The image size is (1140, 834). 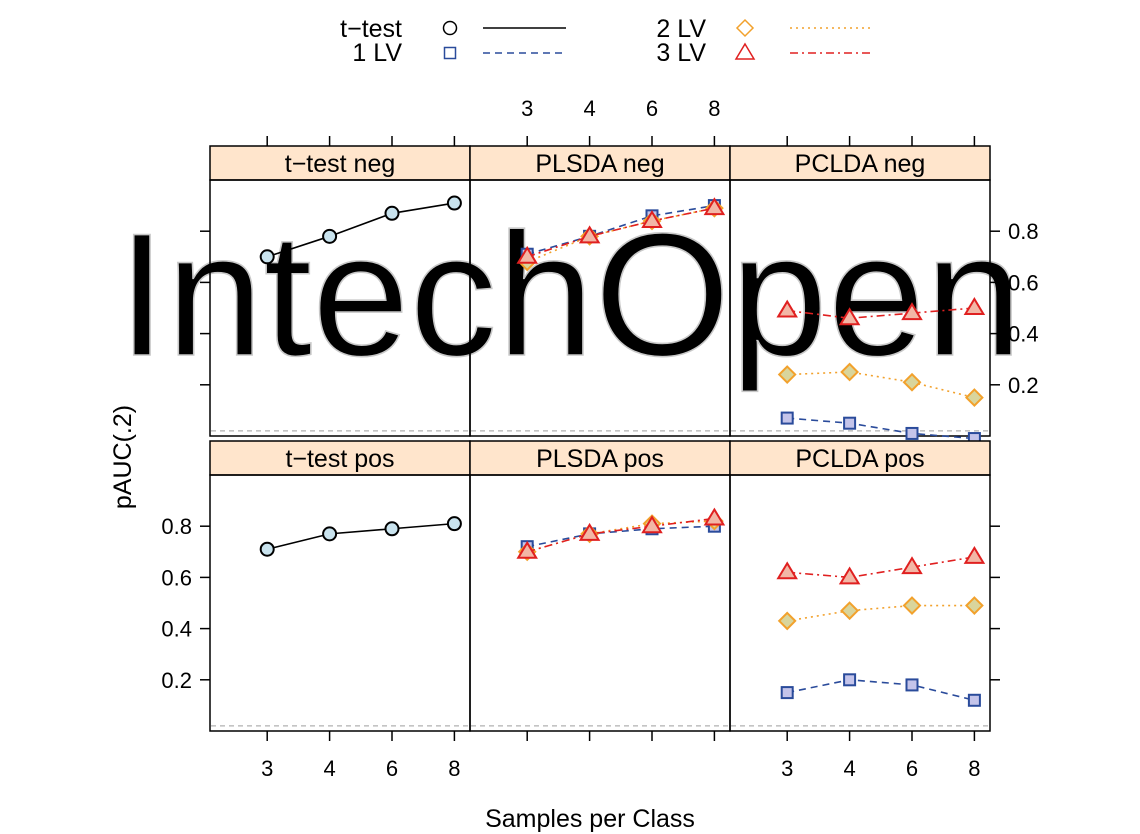 I want to click on panel-frame-pclda-neg, so click(x=860, y=308).